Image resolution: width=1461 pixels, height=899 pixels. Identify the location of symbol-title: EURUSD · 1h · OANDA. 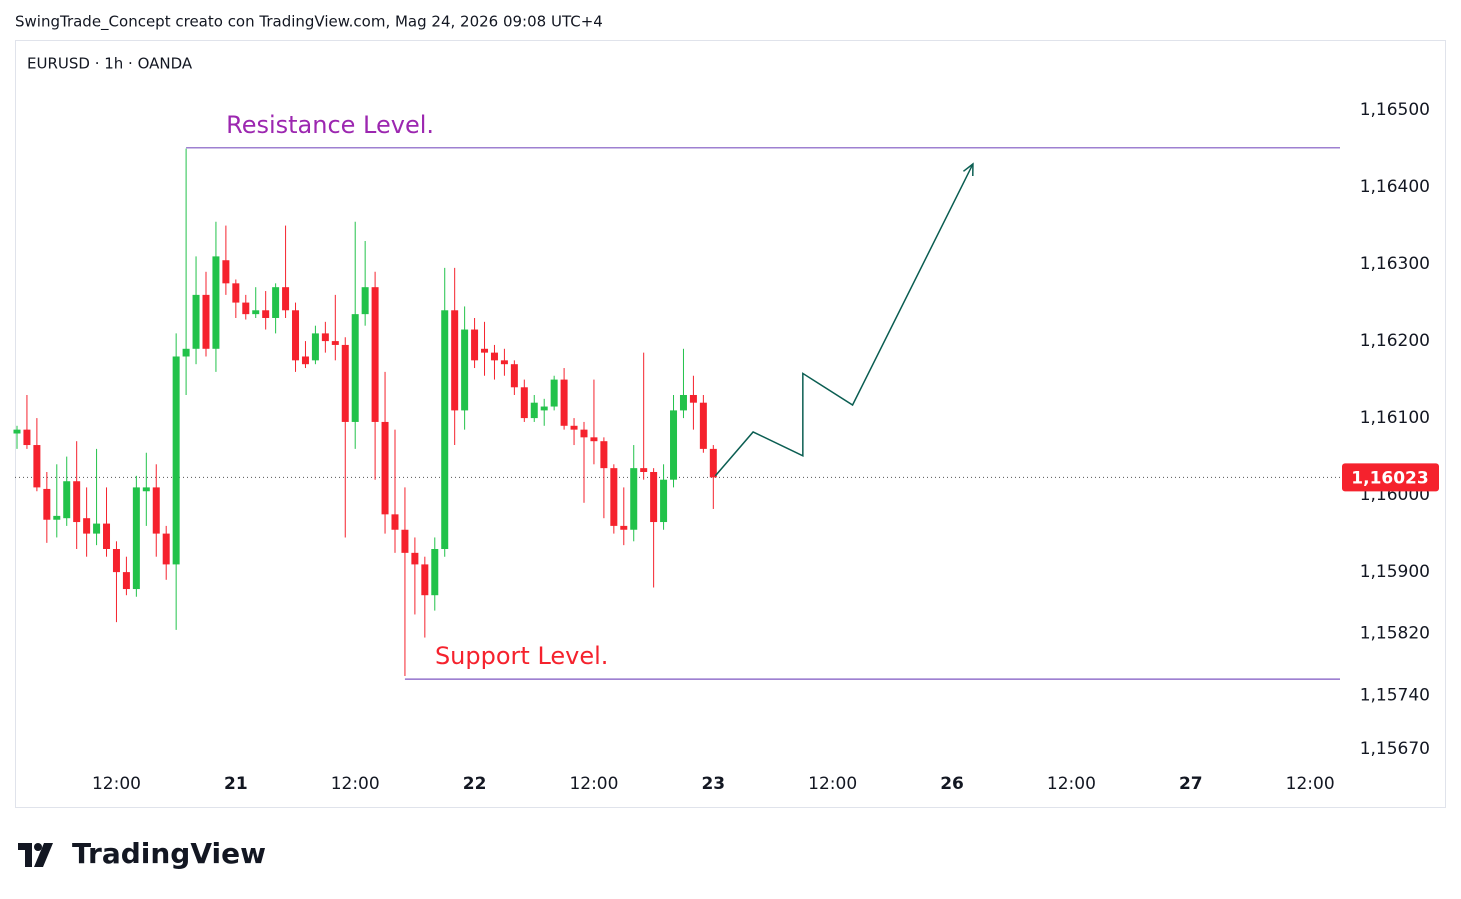
(110, 64).